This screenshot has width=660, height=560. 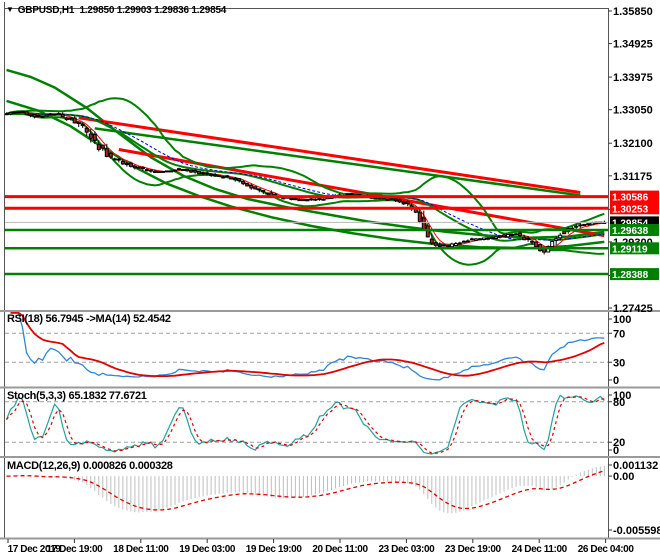 What do you see at coordinates (74, 549) in the screenshot?
I see `x-axis-label: 17 Dec 19:00` at bounding box center [74, 549].